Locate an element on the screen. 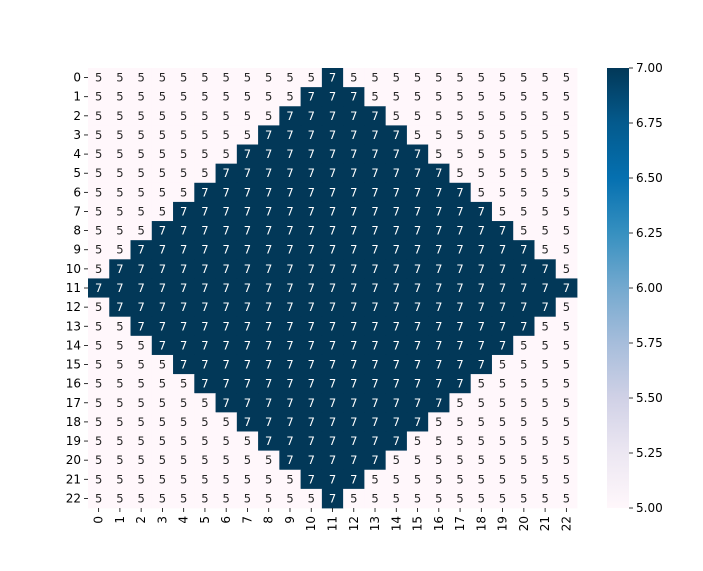 This screenshot has height=571, width=703. y-tick-label: 17 is located at coordinates (73, 403).